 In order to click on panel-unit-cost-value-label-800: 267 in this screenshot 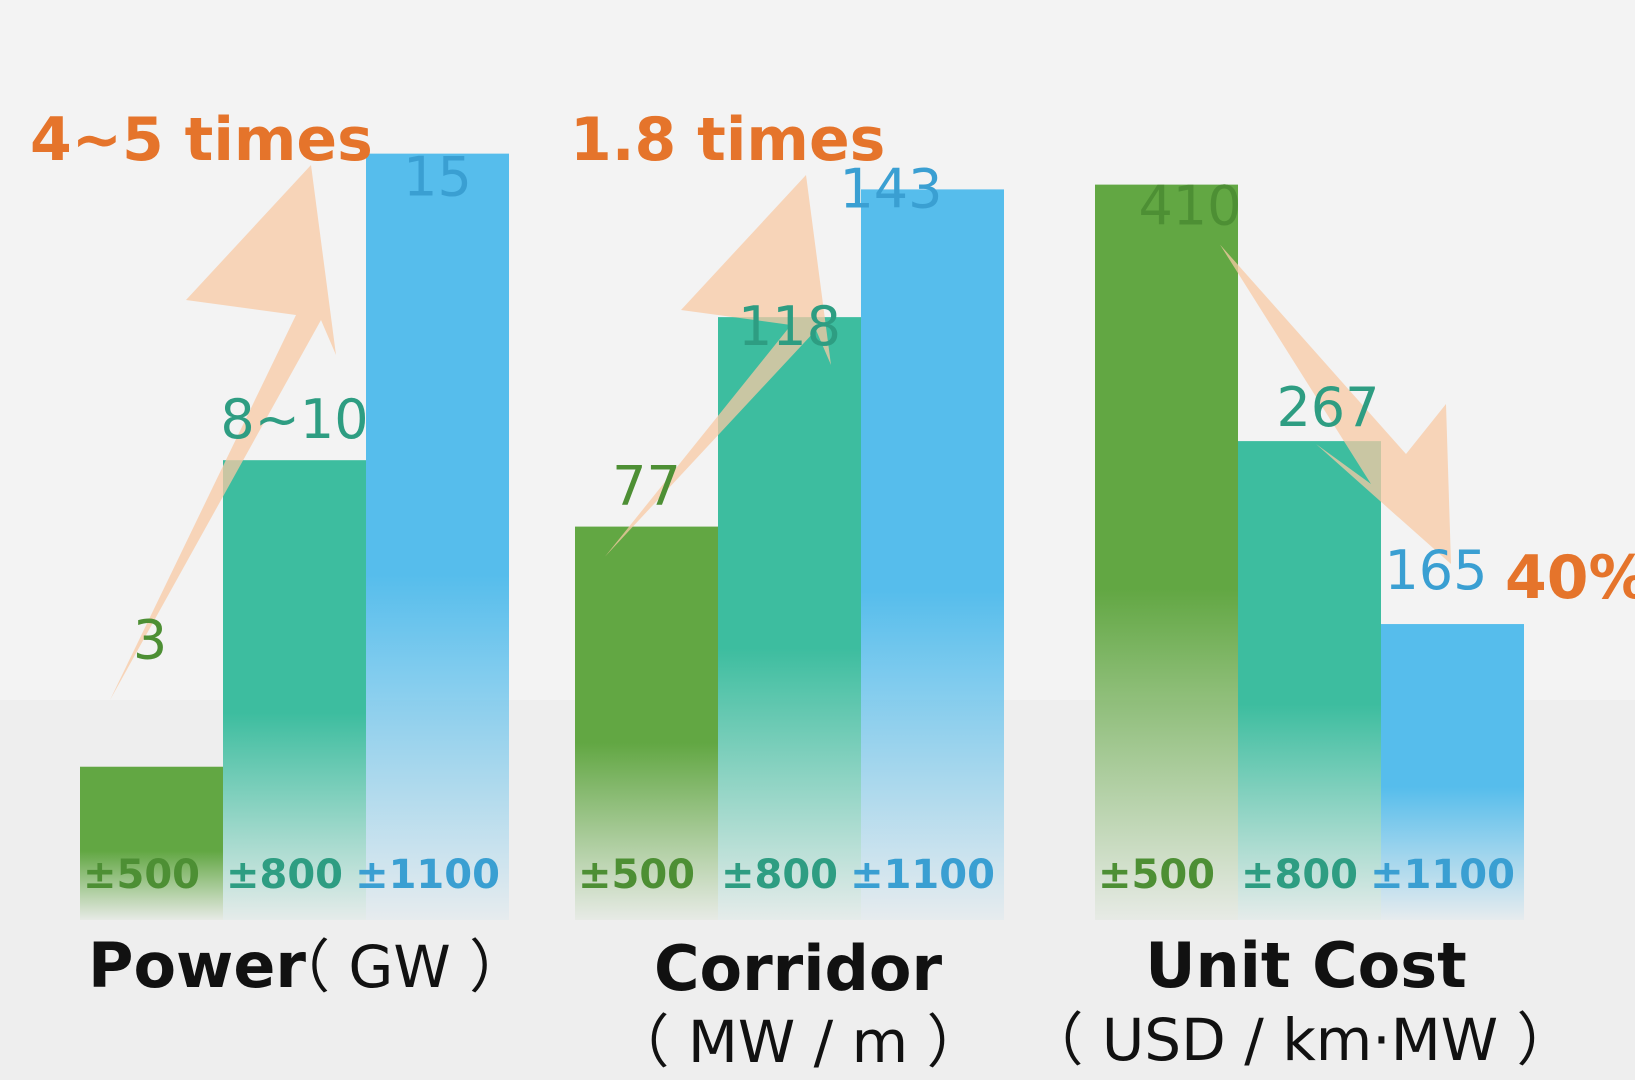, I will do `click(1327, 407)`.